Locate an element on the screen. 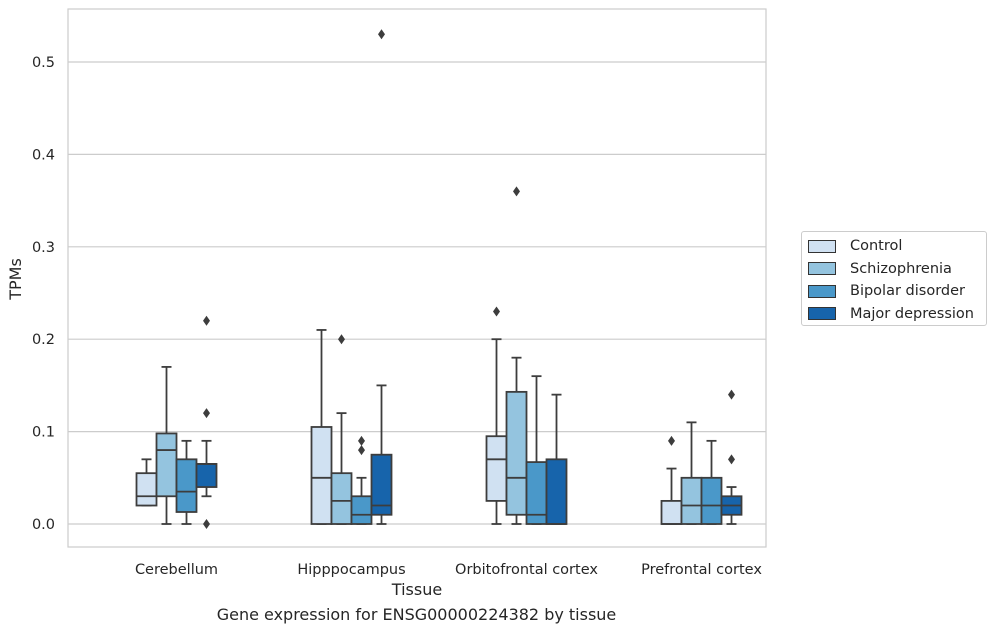  box-prefrontal-cortex-bipolar-disorder is located at coordinates (711, 482).